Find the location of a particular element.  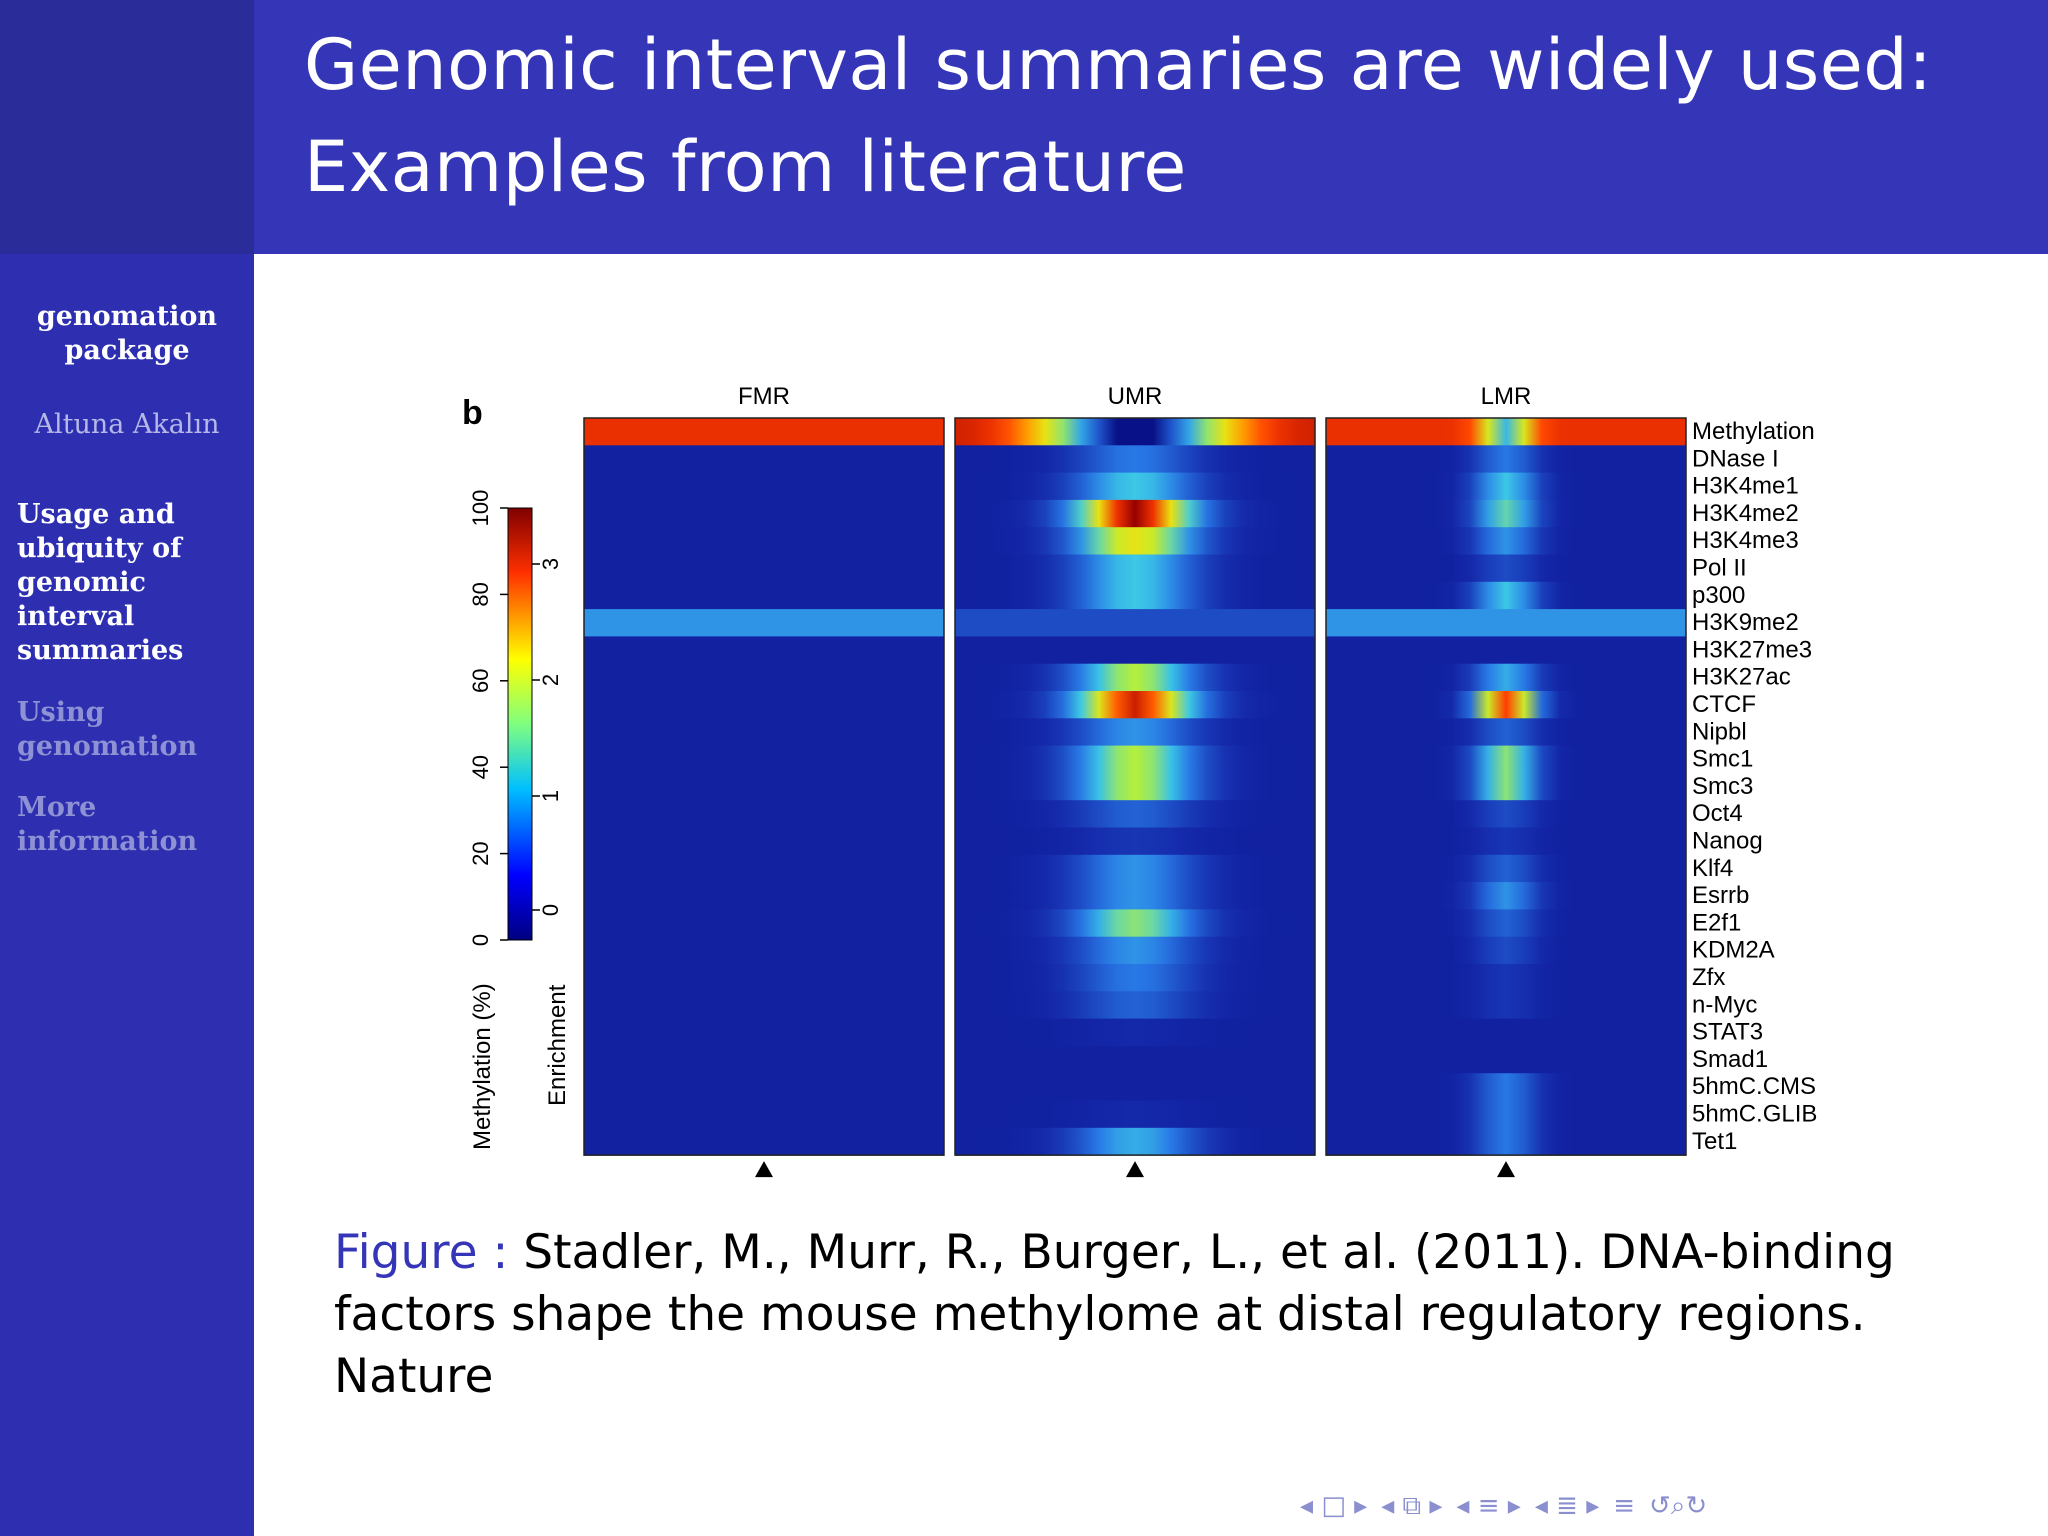

row-label: Klf4 is located at coordinates (1712, 868).